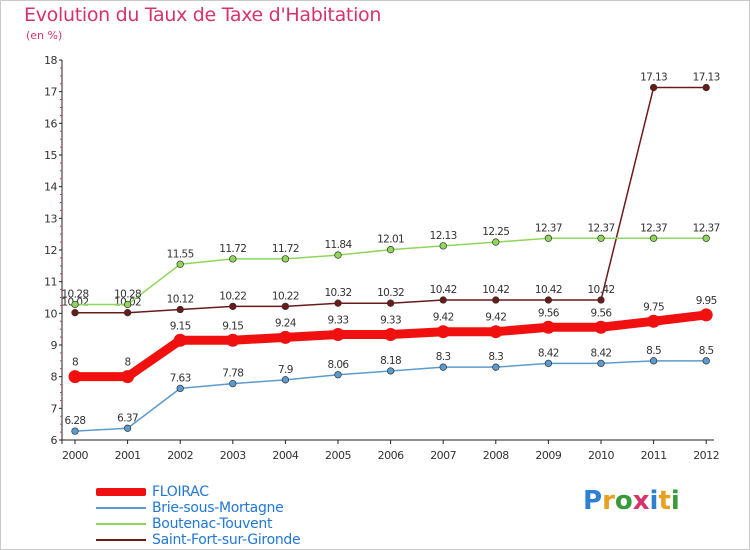 The width and height of the screenshot is (750, 550). I want to click on data-label: 7.9, so click(285, 370).